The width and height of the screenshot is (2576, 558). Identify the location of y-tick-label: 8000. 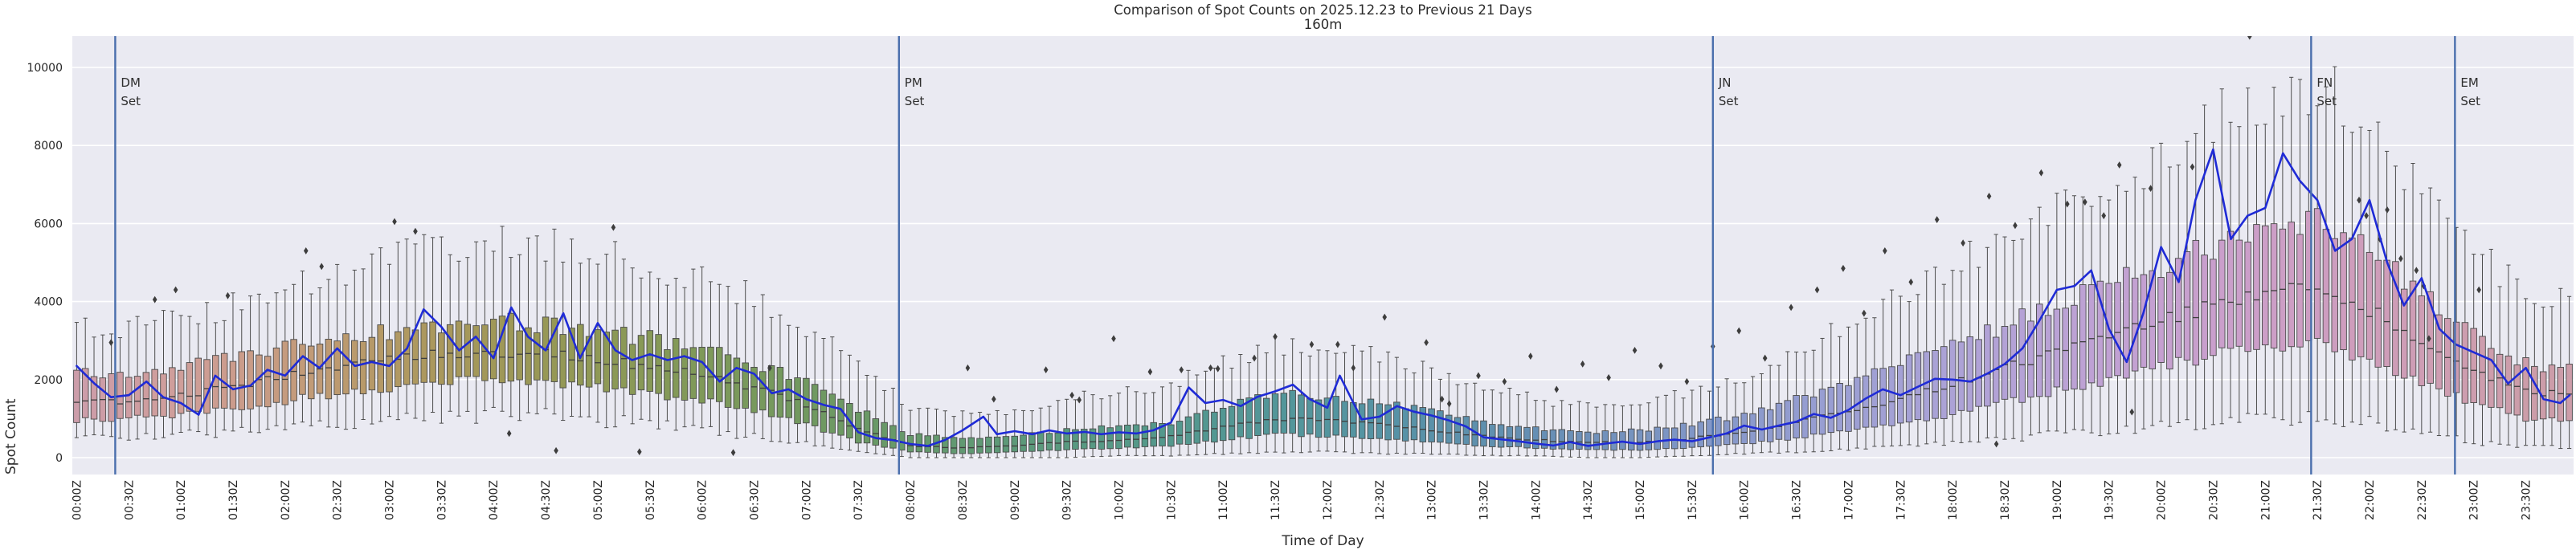
(48, 146).